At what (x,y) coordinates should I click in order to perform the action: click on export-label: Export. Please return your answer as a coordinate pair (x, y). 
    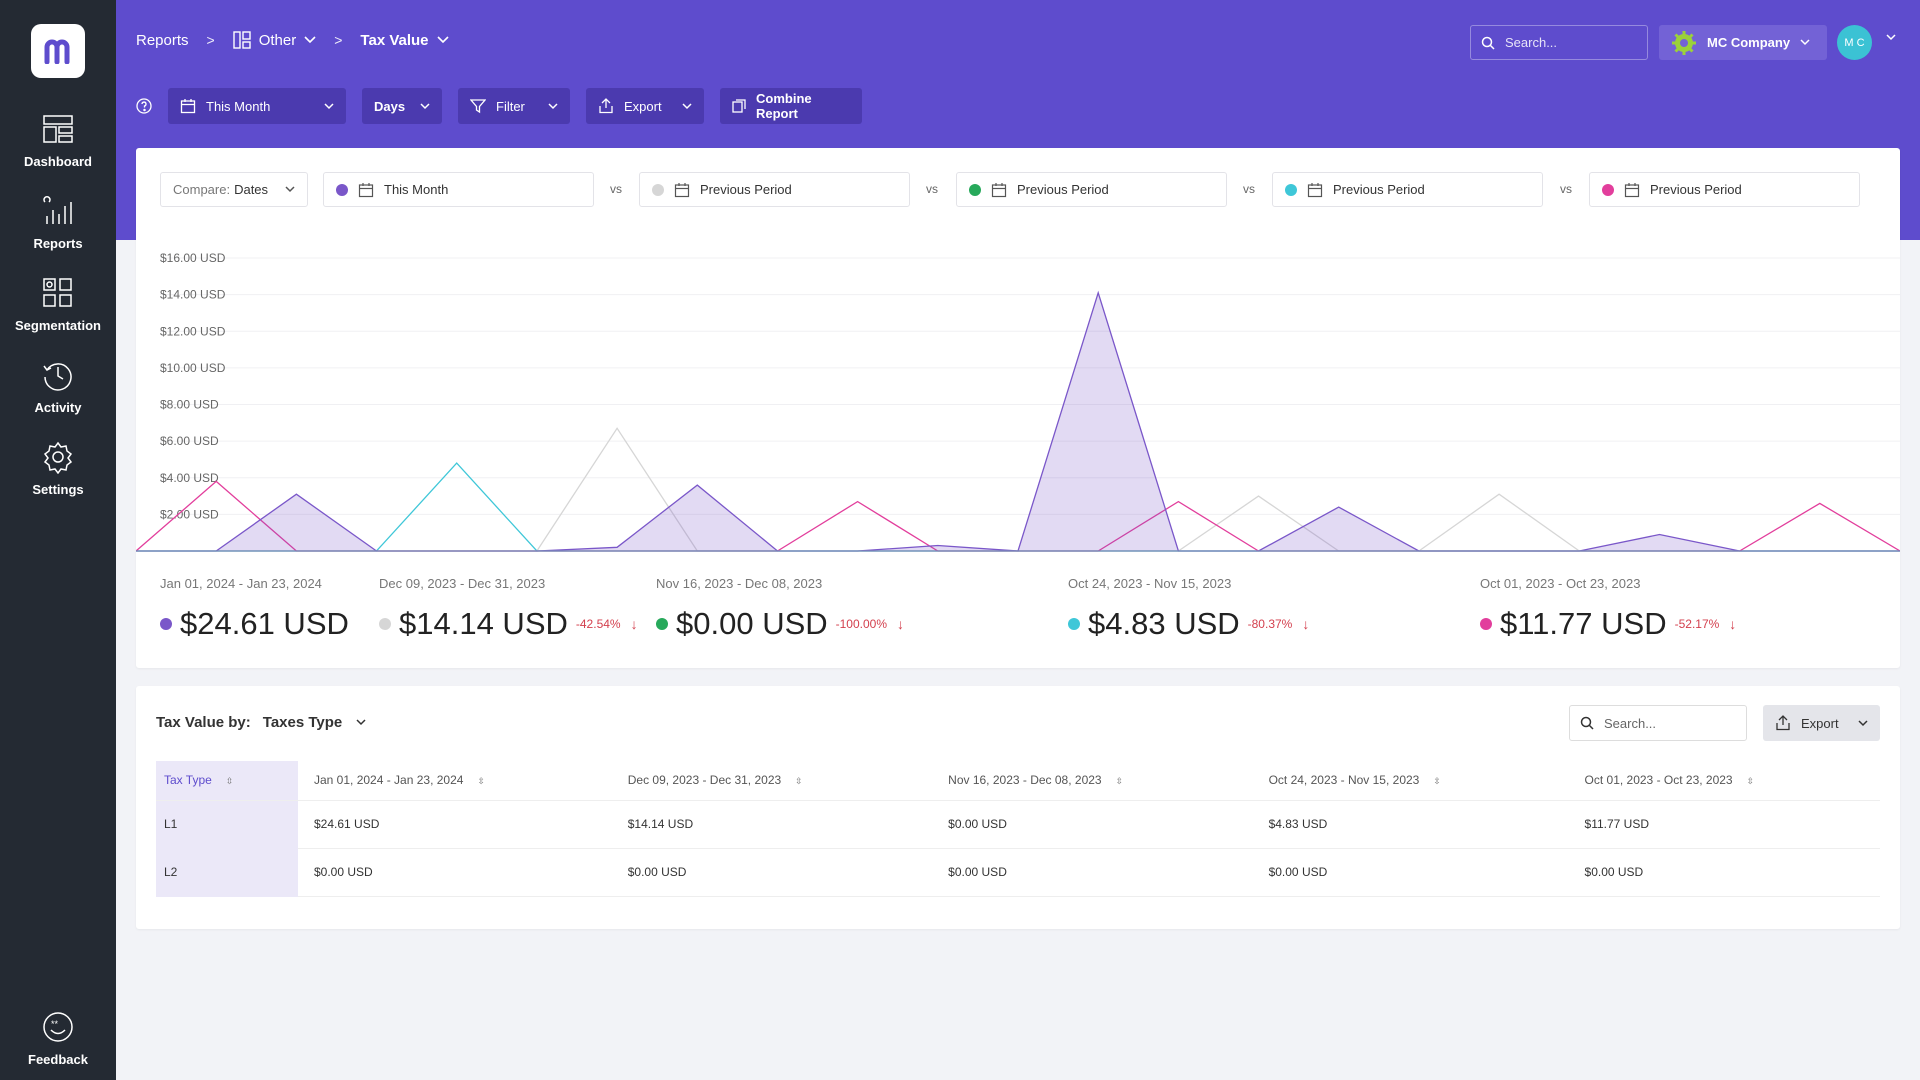
    Looking at the image, I should click on (643, 106).